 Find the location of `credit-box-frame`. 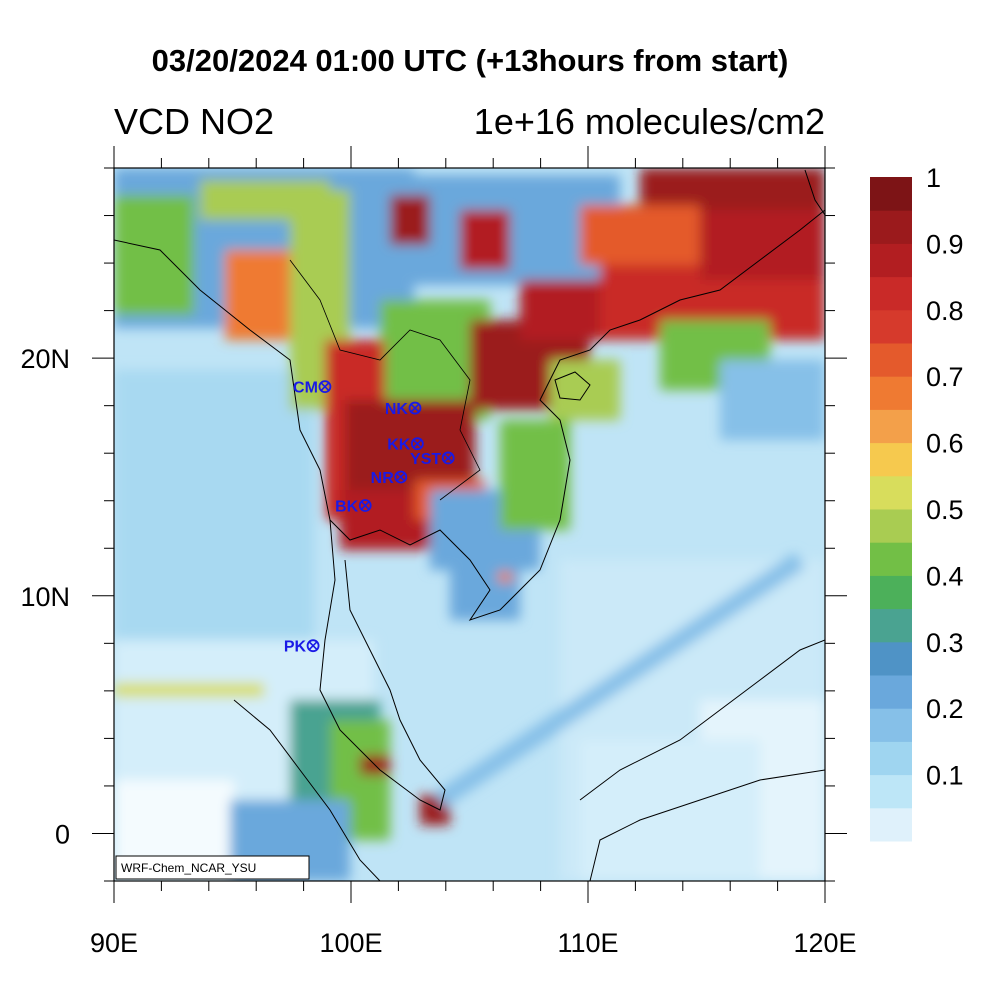

credit-box-frame is located at coordinates (212, 867).